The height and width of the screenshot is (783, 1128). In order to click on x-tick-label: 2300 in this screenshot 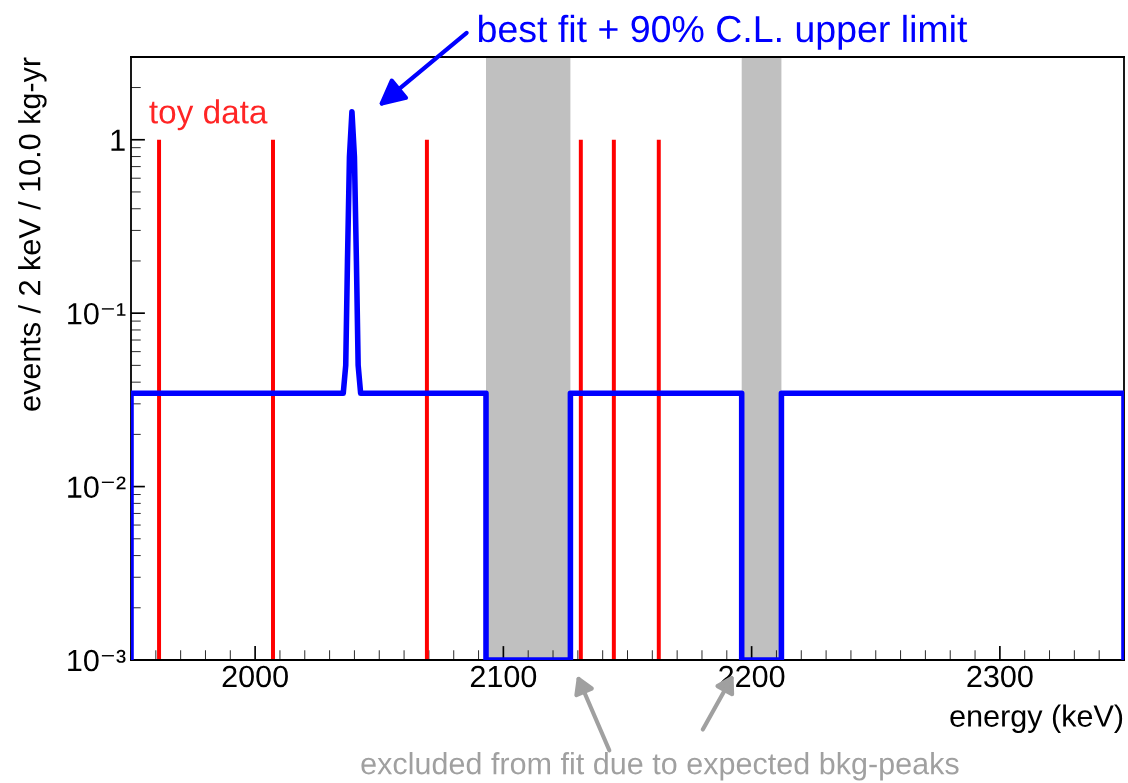, I will do `click(1000, 676)`.